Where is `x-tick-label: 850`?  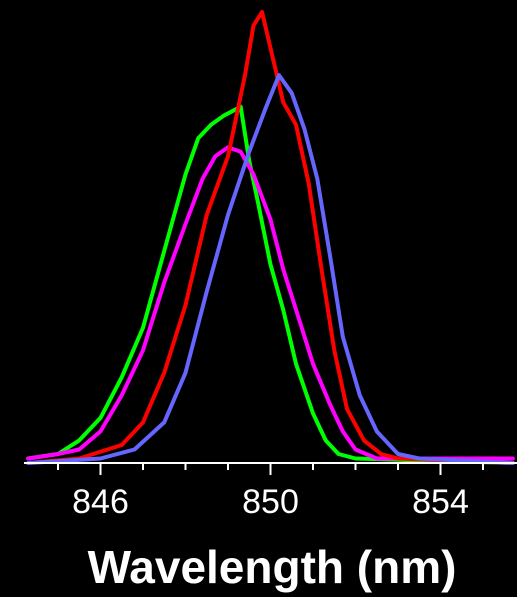
x-tick-label: 850 is located at coordinates (270, 502).